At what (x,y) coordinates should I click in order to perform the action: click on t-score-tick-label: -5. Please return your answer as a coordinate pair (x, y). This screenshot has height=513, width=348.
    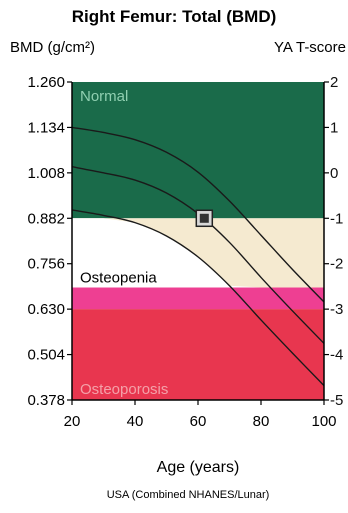
    Looking at the image, I should click on (336, 400).